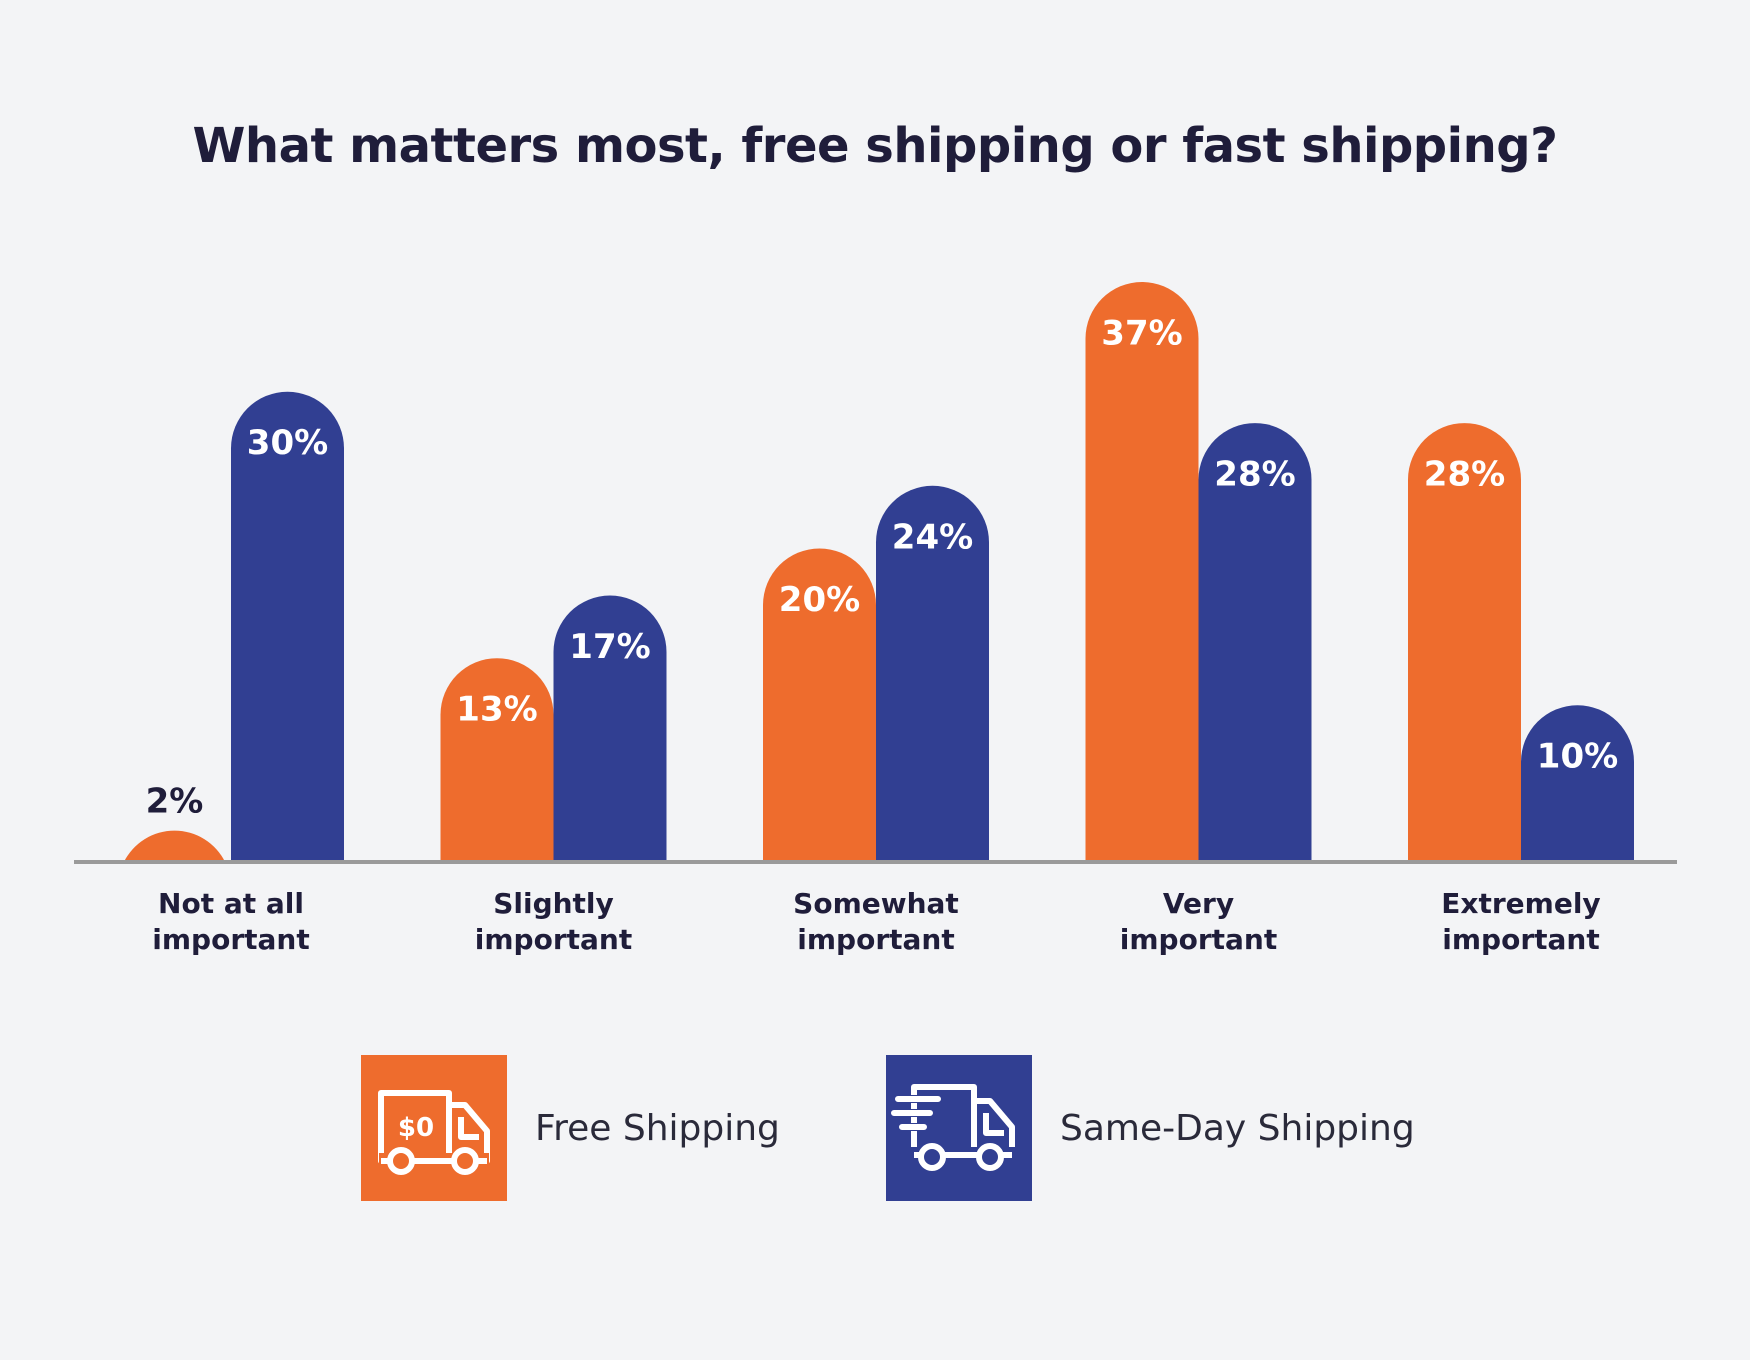  I want to click on category-label-very-important: Very, so click(1198, 903).